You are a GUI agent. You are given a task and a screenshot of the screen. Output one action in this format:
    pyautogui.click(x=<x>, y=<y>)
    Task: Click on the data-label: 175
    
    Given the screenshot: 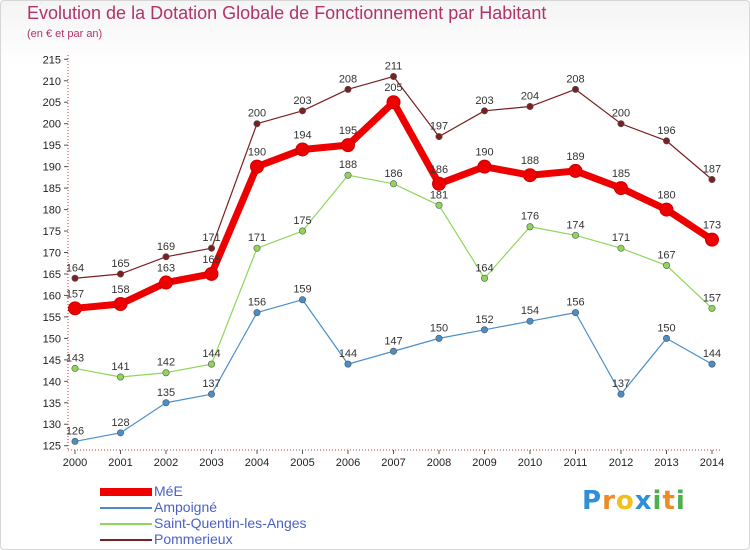 What is the action you would take?
    pyautogui.click(x=302, y=221)
    